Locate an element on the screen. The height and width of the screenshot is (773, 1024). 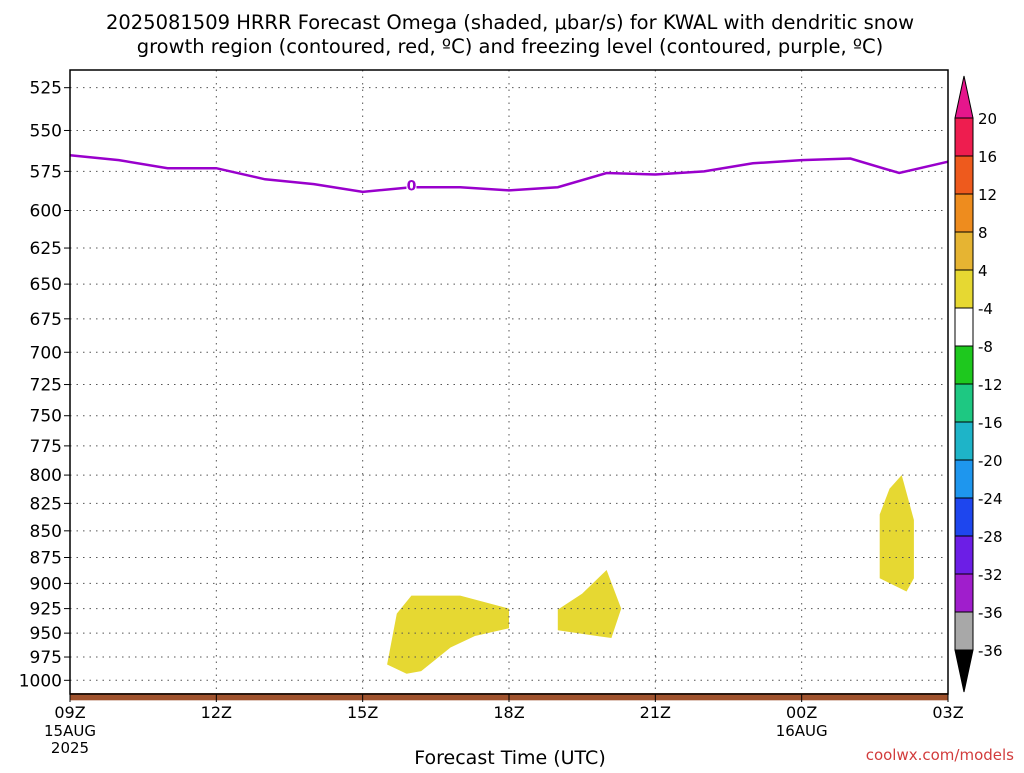
y-tick-label-950: 950 is located at coordinates (46, 634).